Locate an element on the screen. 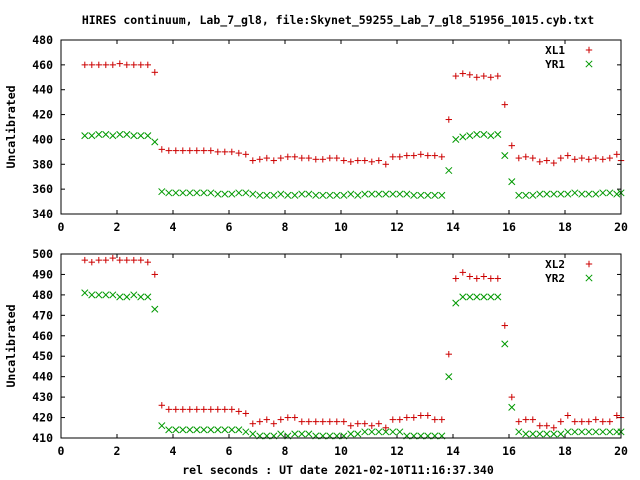 This screenshot has height=480, width=640. top-panel-y-axis-label: Uncalibrated is located at coordinates (11, 126).